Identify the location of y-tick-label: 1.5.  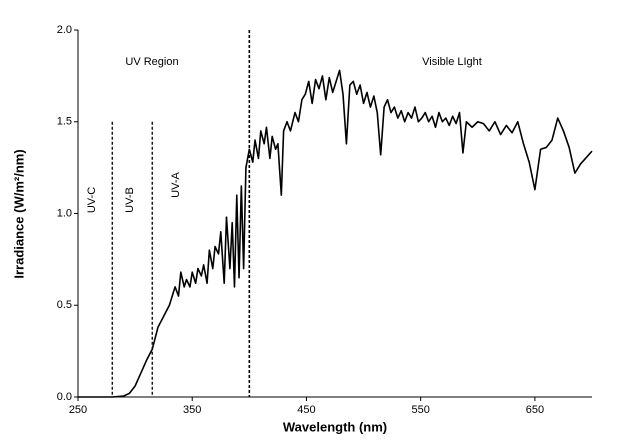
(64, 122).